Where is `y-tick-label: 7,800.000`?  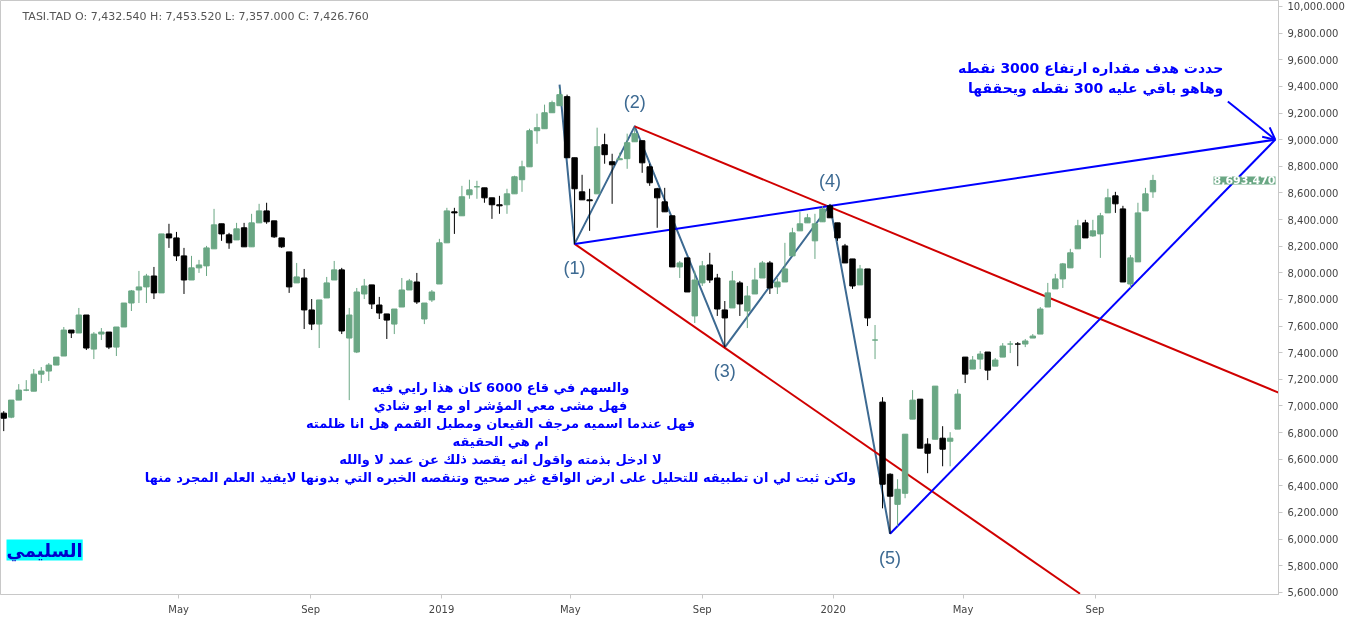
y-tick-label: 7,800.000 is located at coordinates (1313, 300).